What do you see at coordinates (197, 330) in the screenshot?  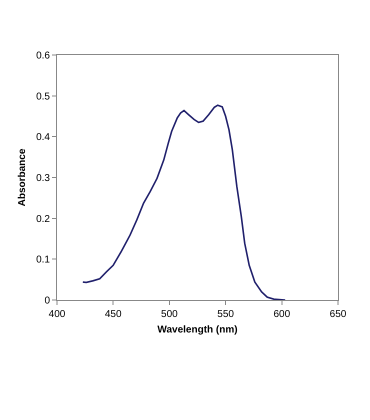 I see `x-axis-title: Wavelength (nm)` at bounding box center [197, 330].